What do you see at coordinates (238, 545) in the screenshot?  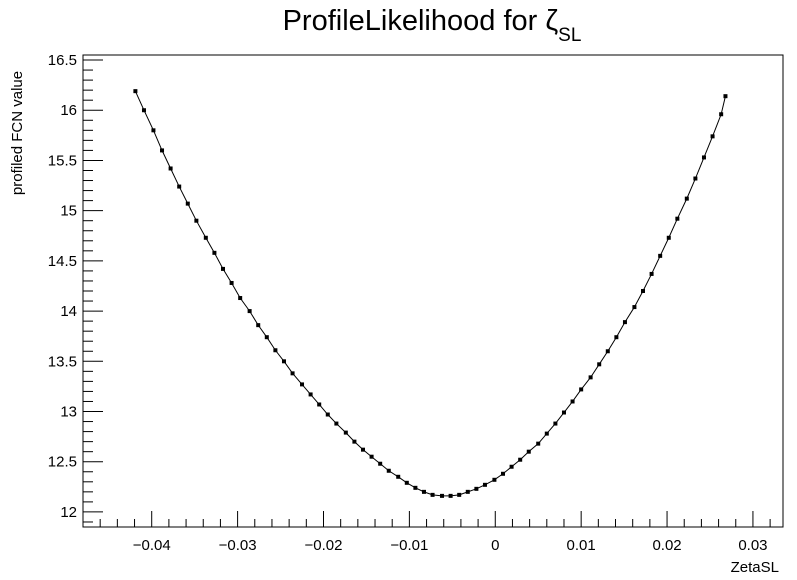 I see `x-tick-label: −0.03` at bounding box center [238, 545].